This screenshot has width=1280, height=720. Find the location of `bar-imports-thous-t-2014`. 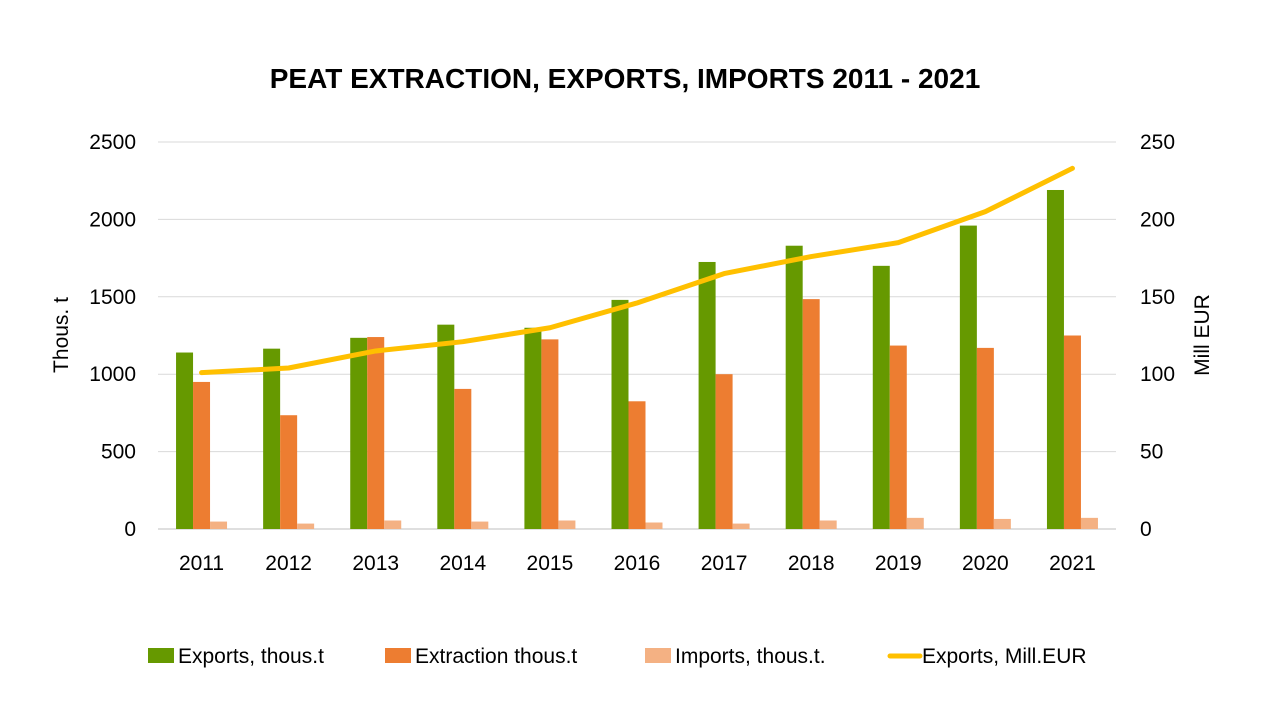

bar-imports-thous-t-2014 is located at coordinates (480, 525).